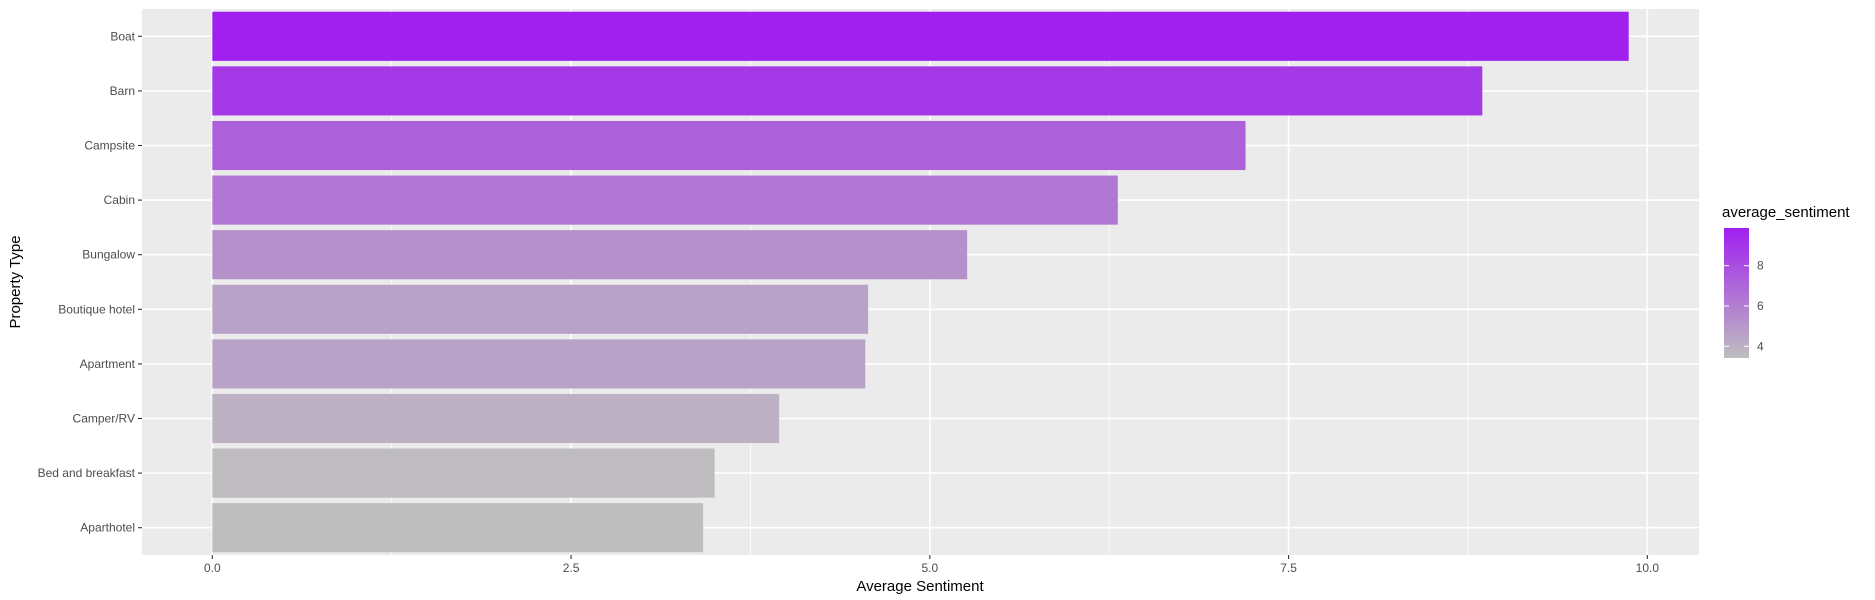  I want to click on y-tick-label: Campsite, so click(109, 146).